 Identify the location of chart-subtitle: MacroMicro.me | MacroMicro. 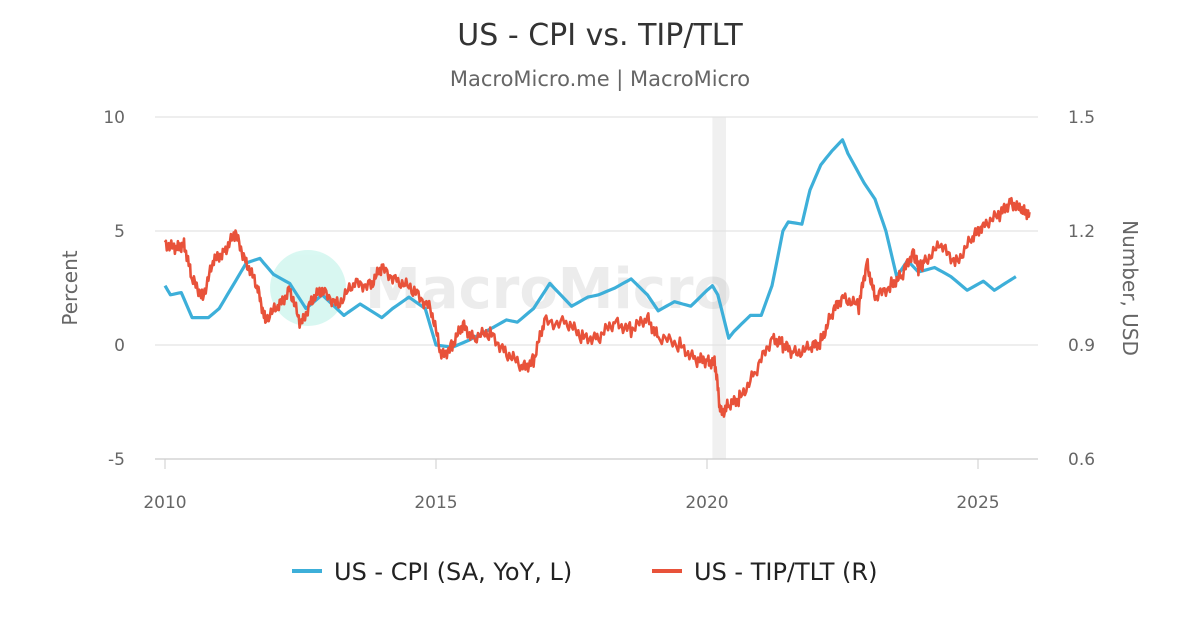
(600, 79).